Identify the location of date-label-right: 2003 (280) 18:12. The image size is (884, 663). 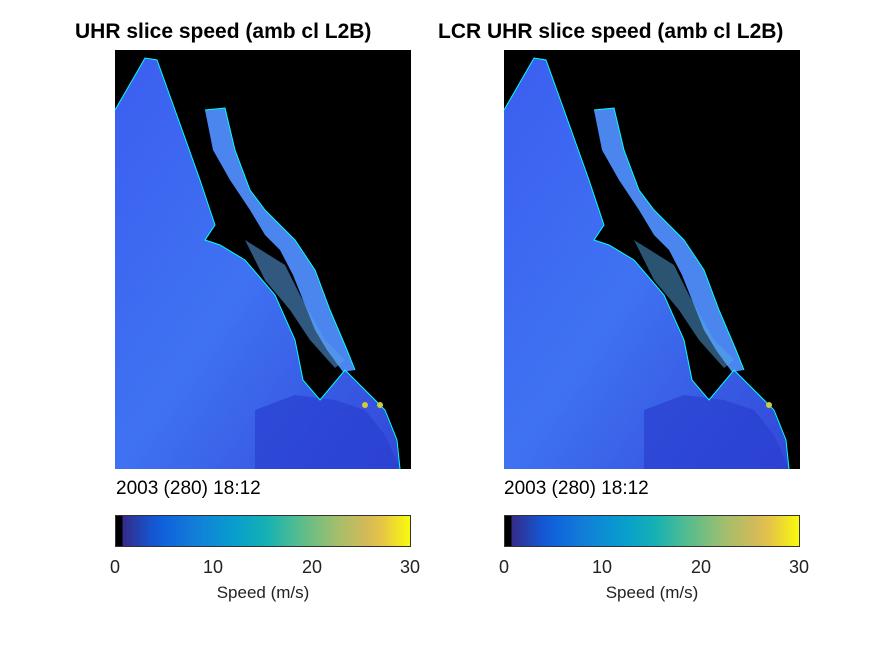
(576, 488).